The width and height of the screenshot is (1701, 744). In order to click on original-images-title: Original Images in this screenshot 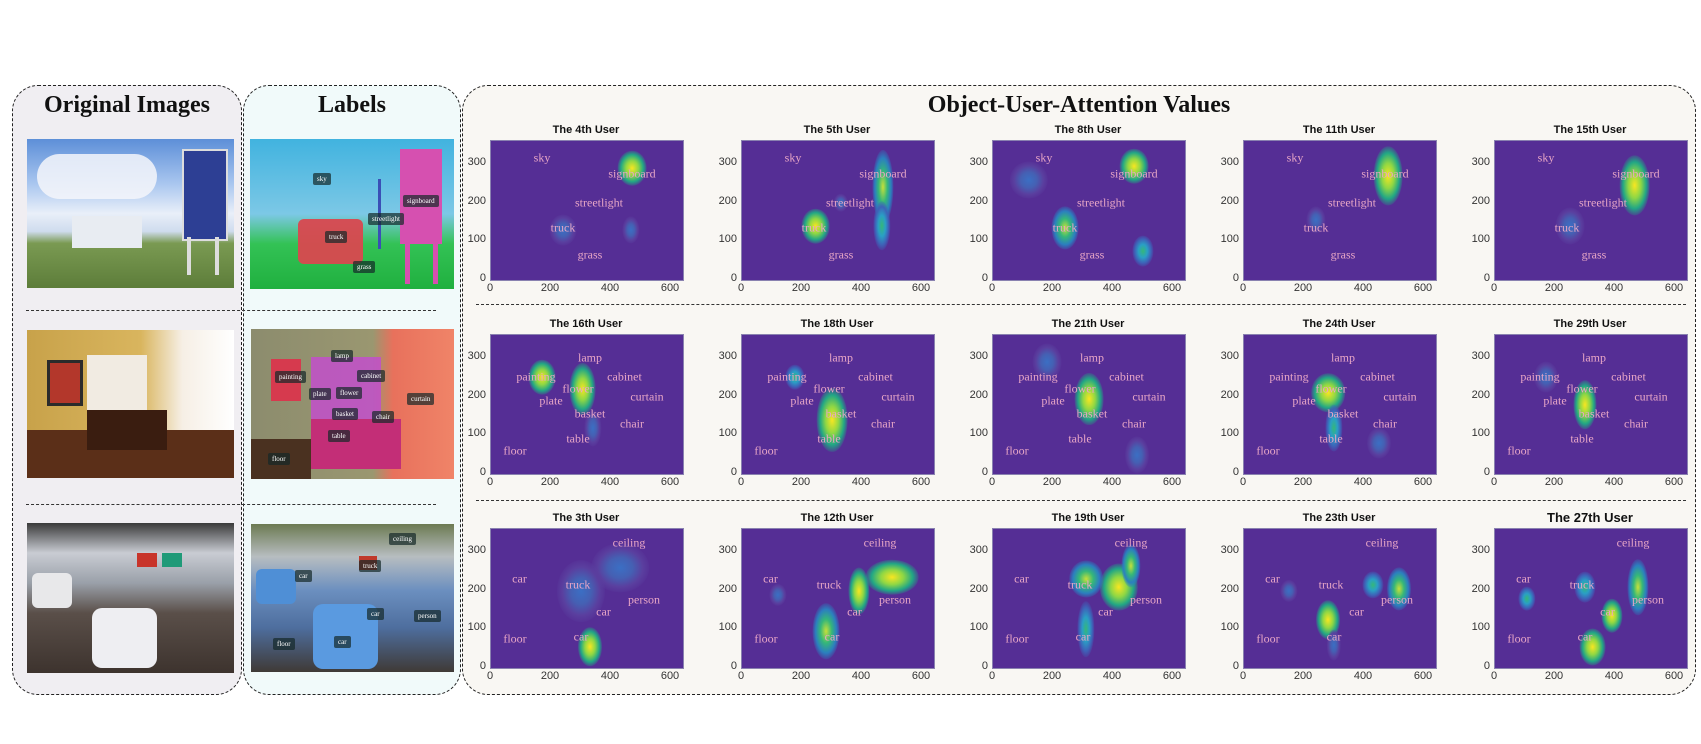, I will do `click(127, 105)`.